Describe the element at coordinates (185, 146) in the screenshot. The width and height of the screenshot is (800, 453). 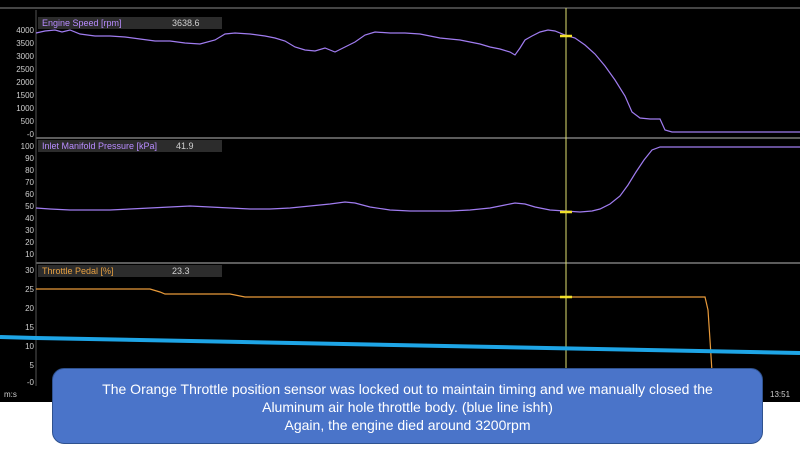
I see `inlet-manifold-pressure-value: 41.9` at that location.